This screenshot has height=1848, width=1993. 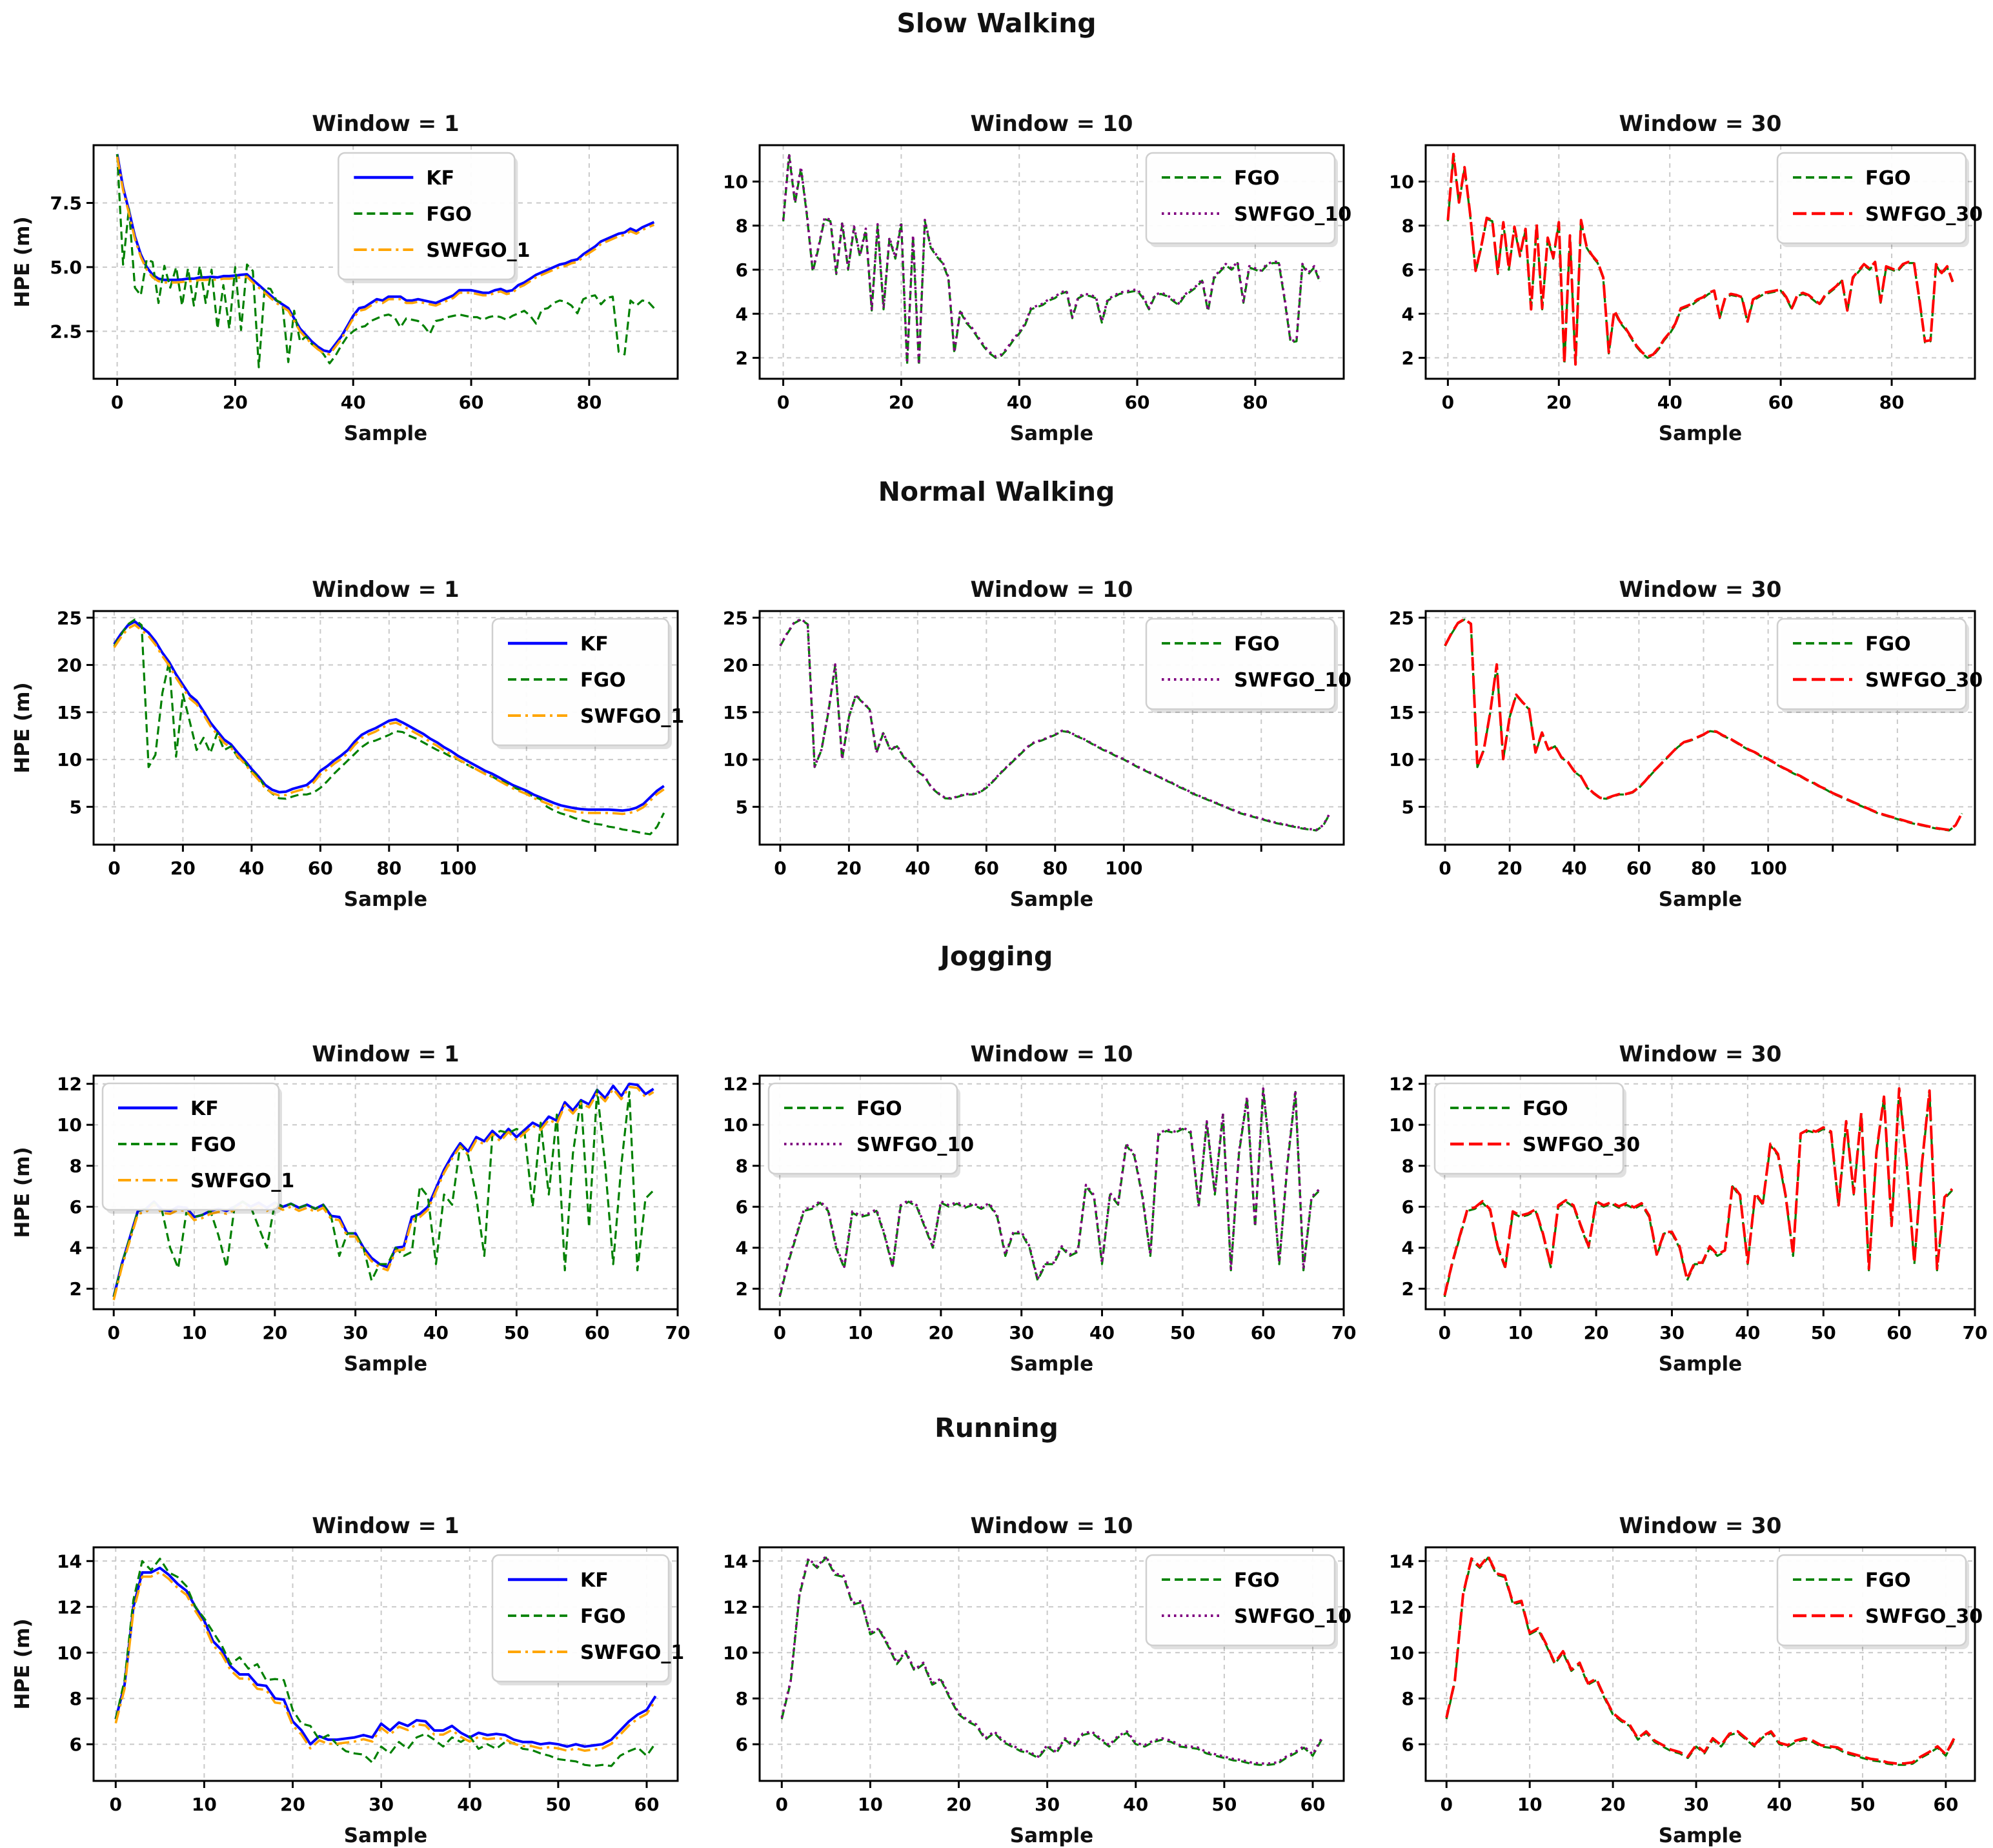 I want to click on y-tick-label: 14, so click(x=69, y=1561).